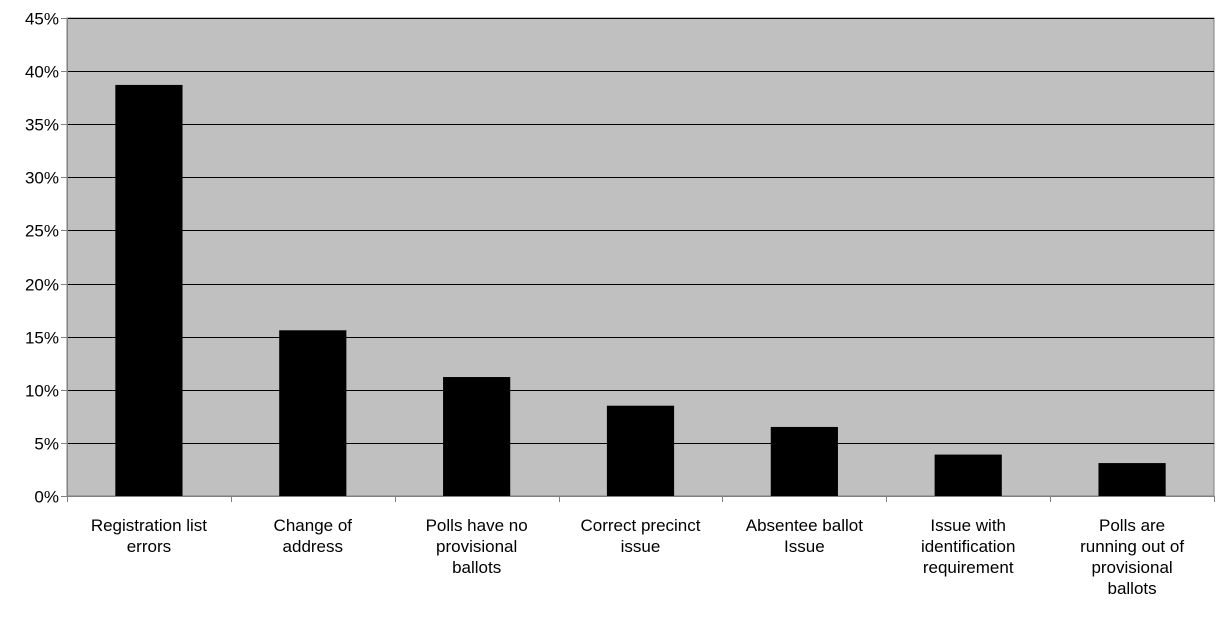 The image size is (1217, 620). What do you see at coordinates (42, 72) in the screenshot?
I see `y-tick-label: 40%` at bounding box center [42, 72].